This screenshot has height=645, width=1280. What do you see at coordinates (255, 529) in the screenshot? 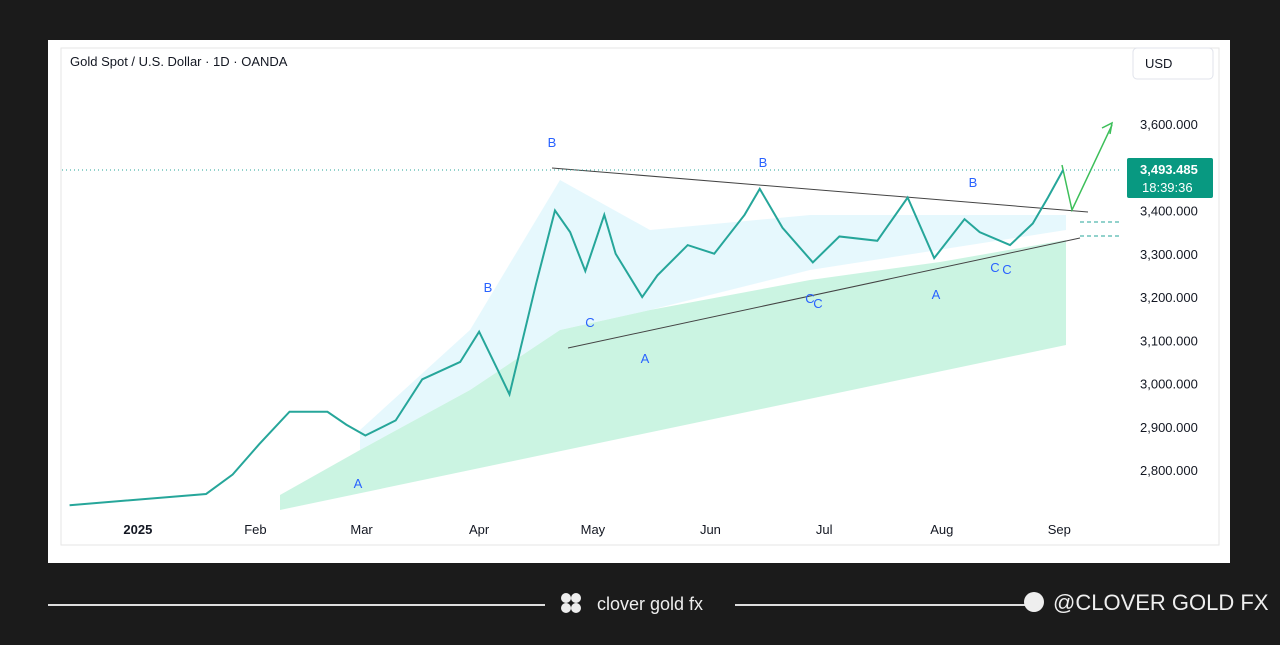
I see `x-tick-label: Feb` at bounding box center [255, 529].